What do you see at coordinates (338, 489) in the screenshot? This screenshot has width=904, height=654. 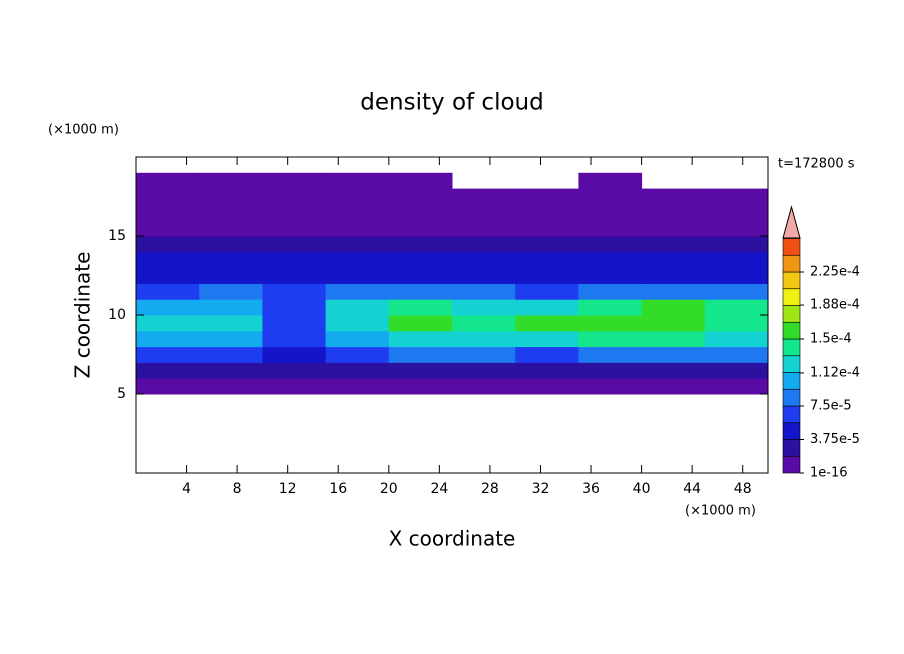 I see `x-tick-label: 16` at bounding box center [338, 489].